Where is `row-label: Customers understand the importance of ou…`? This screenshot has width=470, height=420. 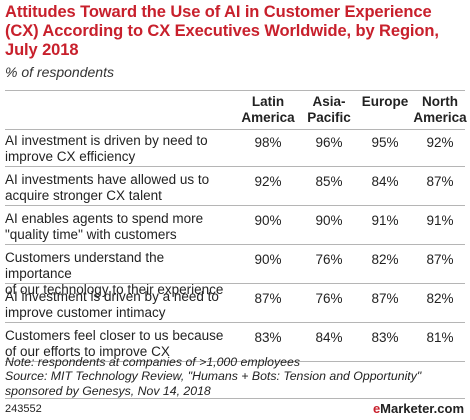 row-label: Customers understand the importance of ou… is located at coordinates (115, 274).